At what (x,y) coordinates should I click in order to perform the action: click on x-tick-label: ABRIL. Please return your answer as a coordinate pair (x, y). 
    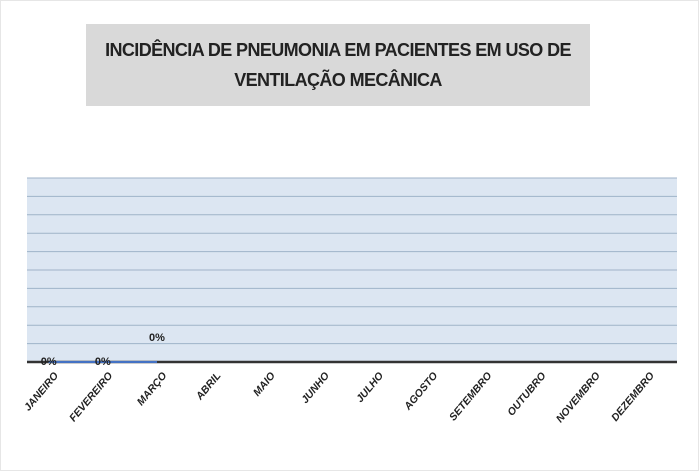
    Looking at the image, I should click on (208, 386).